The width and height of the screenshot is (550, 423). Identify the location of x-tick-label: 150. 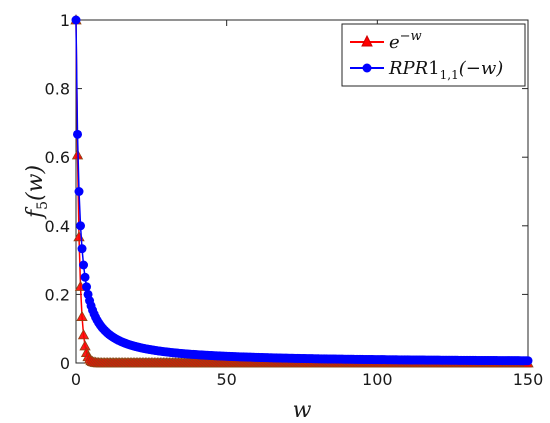
(528, 379).